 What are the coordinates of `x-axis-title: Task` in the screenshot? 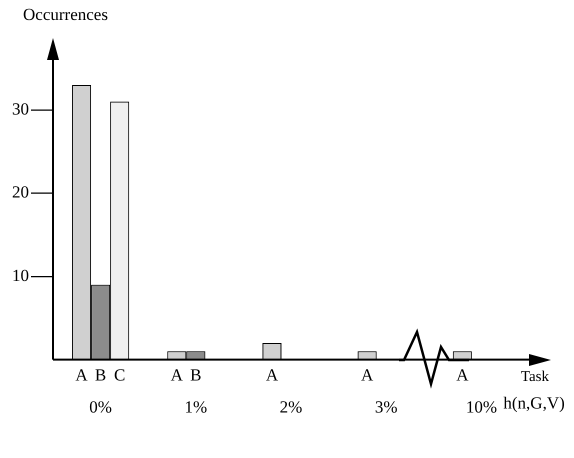 It's located at (535, 377).